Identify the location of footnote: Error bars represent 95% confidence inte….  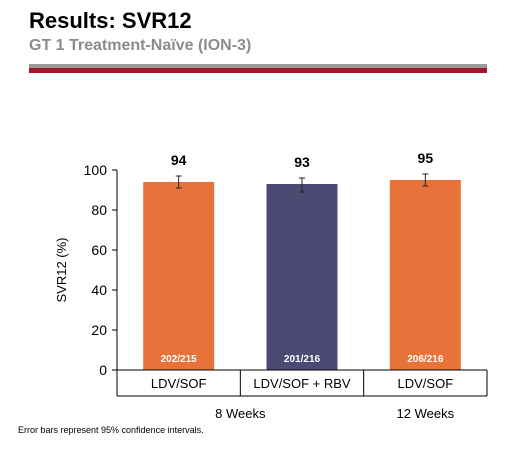
(111, 430).